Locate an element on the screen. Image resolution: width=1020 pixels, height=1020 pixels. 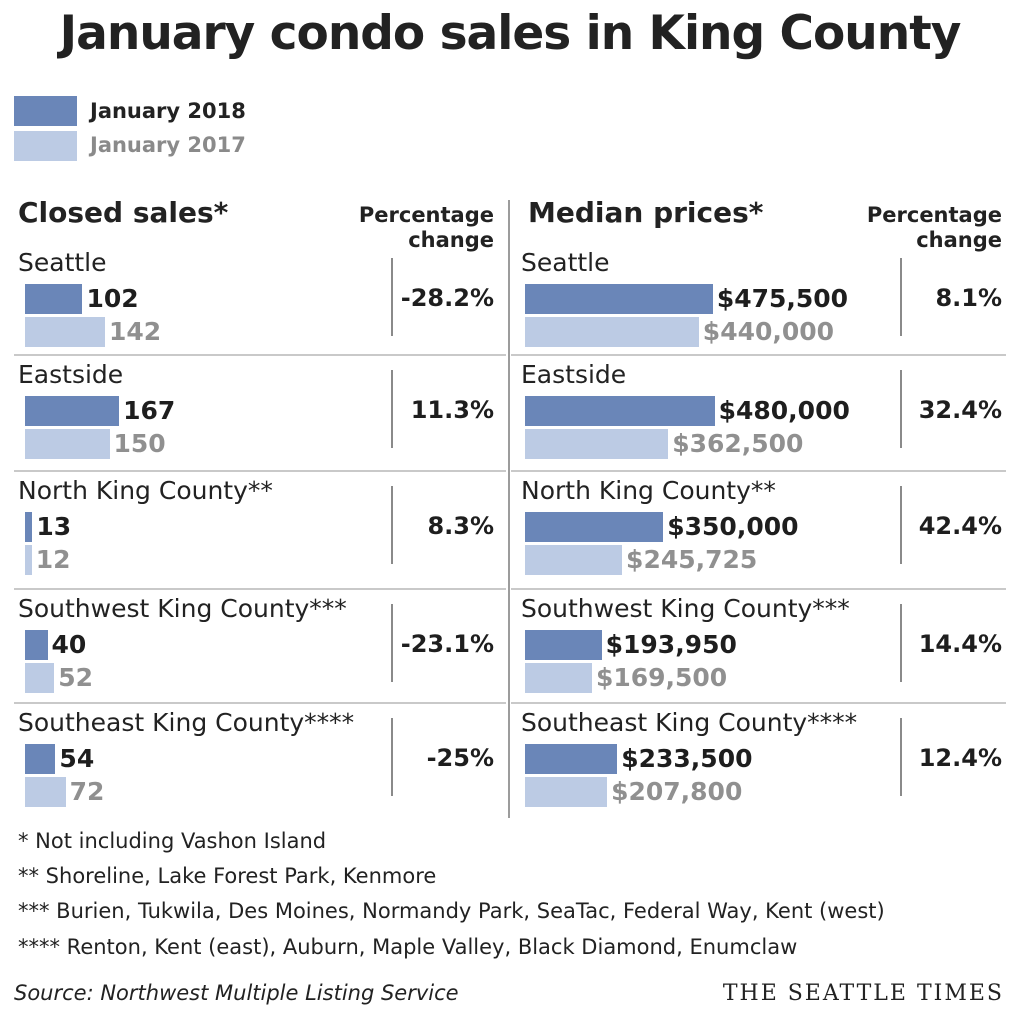
median-price-value-2017-north-king: $245,725 is located at coordinates (692, 559).